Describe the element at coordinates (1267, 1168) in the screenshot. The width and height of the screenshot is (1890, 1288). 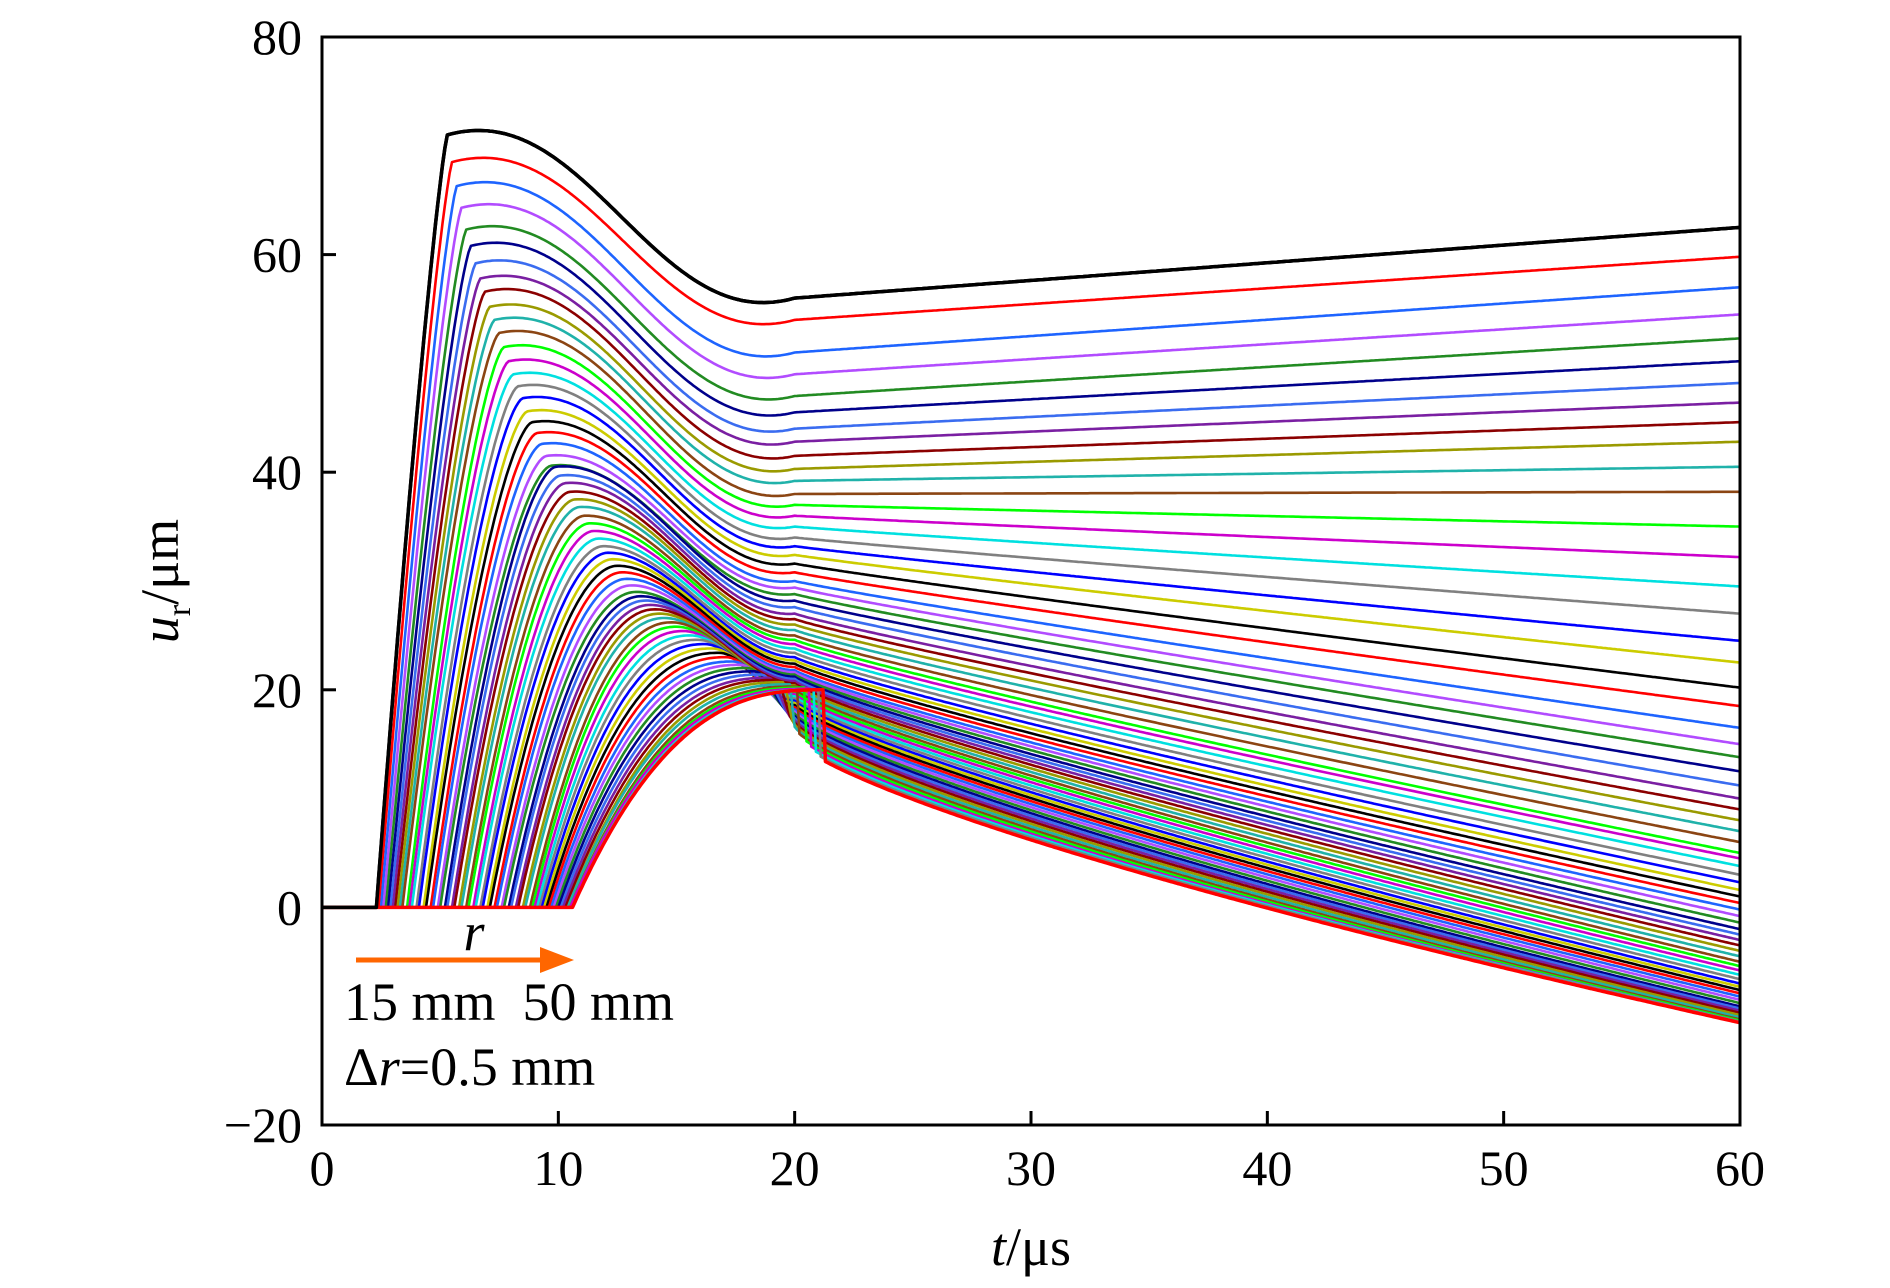
I see `x-tick-label: 40` at that location.